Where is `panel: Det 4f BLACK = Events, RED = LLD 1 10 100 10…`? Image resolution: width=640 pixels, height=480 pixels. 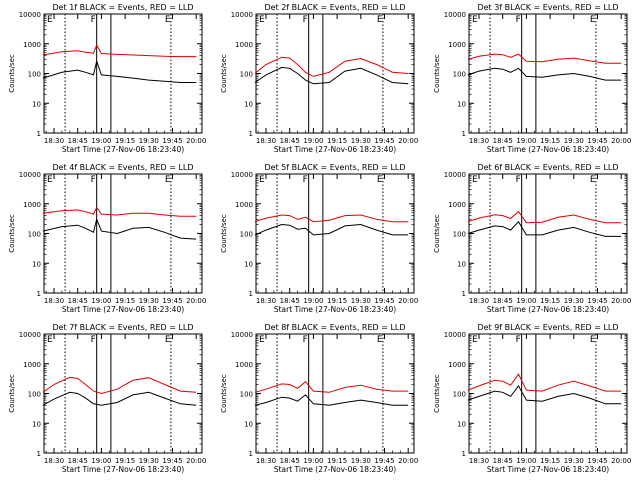
panel: Det 4f BLACK = Events, RED = LLD 1 10 100 10… is located at coordinates (107, 238).